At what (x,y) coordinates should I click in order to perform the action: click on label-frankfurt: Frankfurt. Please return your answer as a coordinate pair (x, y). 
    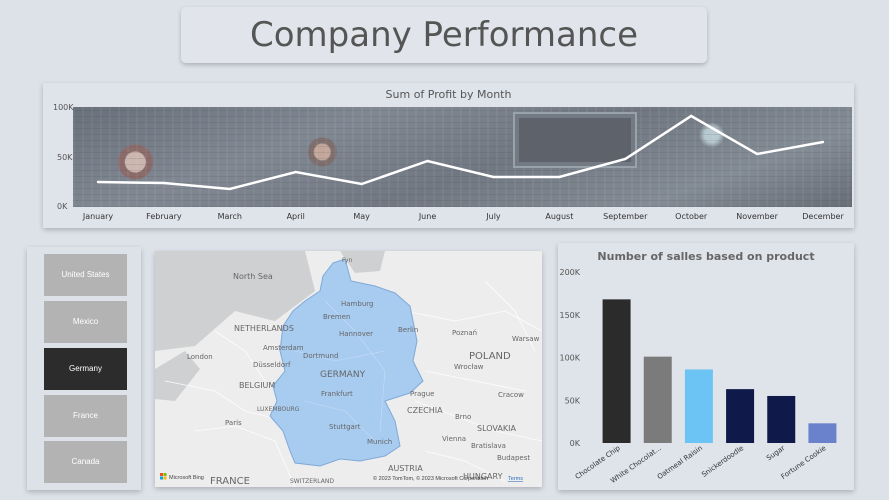
    Looking at the image, I should click on (337, 394).